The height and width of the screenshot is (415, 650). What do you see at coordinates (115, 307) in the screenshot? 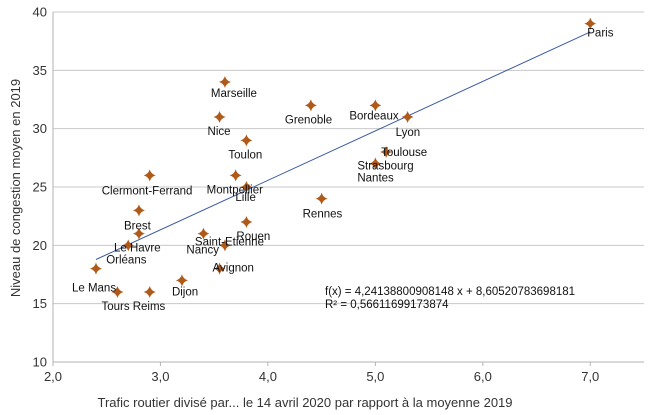
I see `point-label: Tours` at bounding box center [115, 307].